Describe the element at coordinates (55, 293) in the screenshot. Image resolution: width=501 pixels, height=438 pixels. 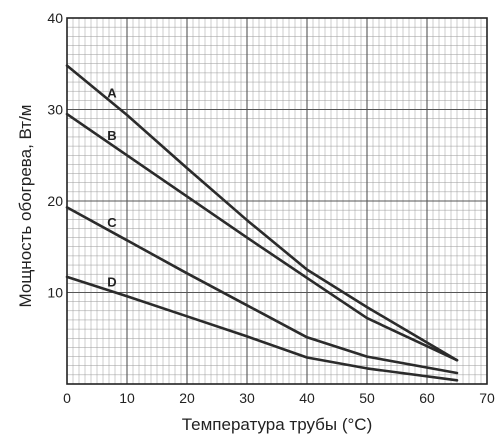
I see `y-tick-label: 10` at that location.